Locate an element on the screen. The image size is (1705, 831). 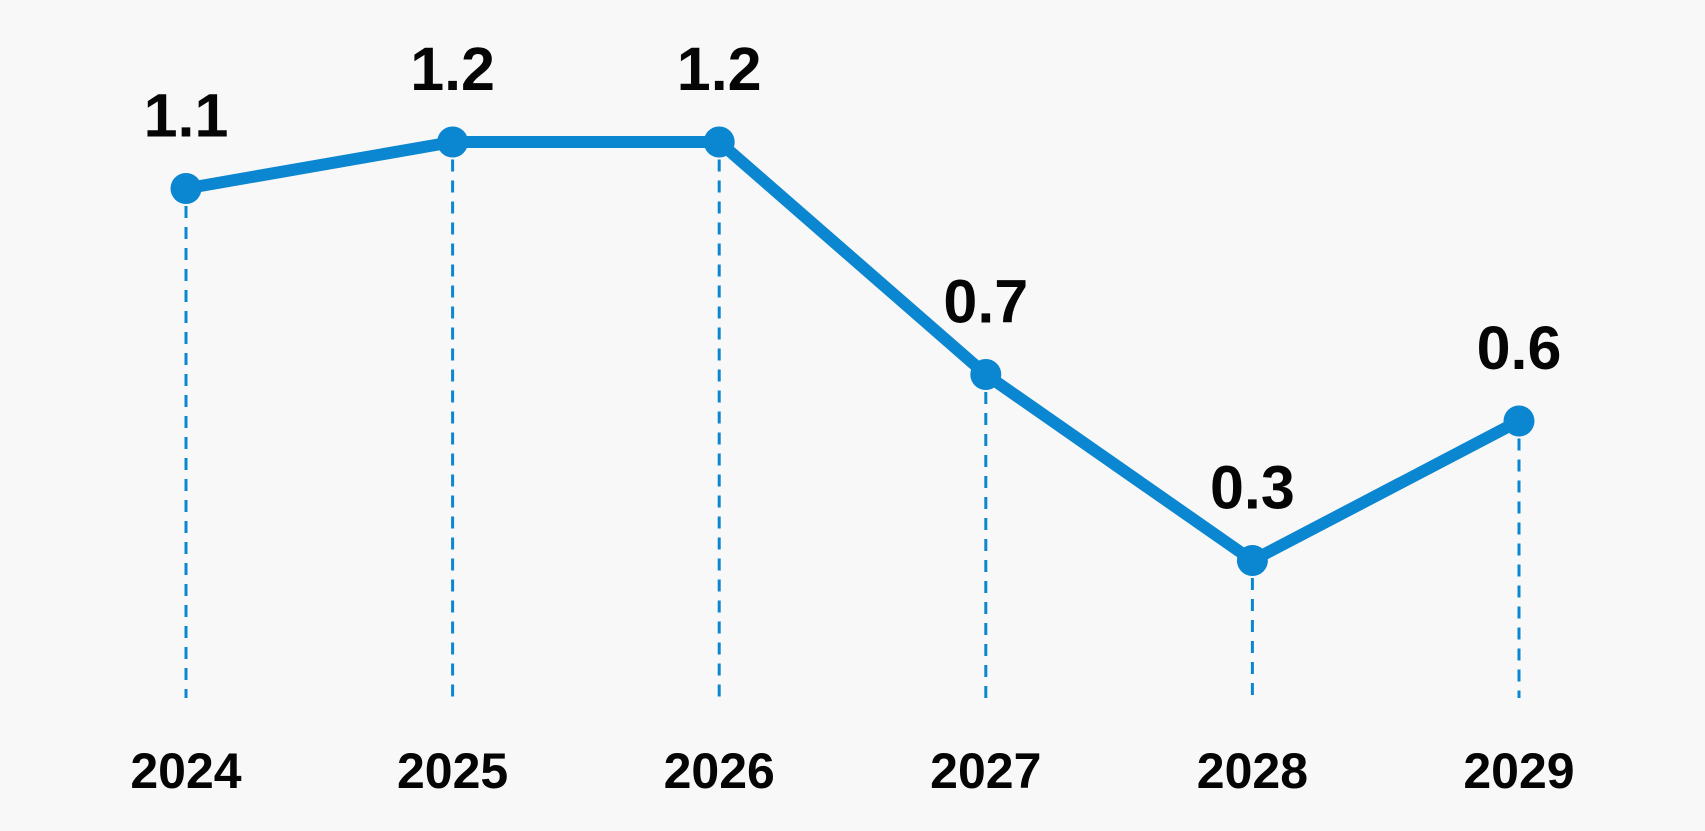
value-label-2028: 0.3 is located at coordinates (1252, 488).